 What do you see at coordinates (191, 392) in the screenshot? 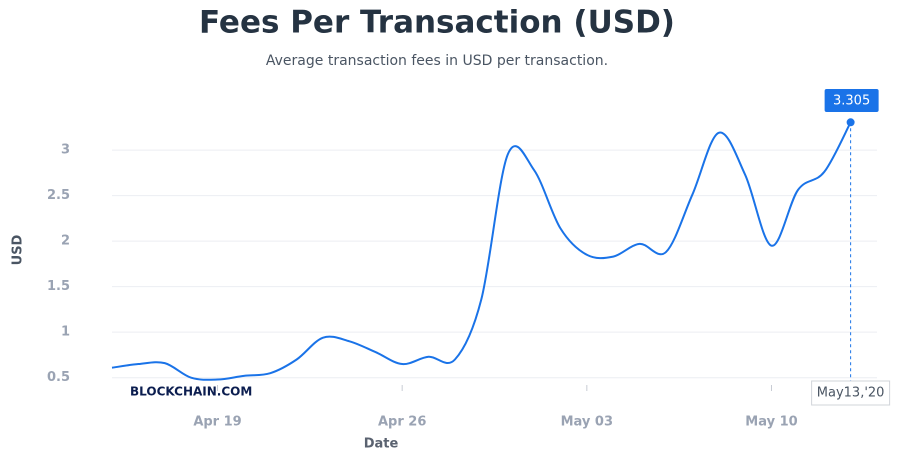
I see `watermark: BLOCKCHAIN.COM` at bounding box center [191, 392].